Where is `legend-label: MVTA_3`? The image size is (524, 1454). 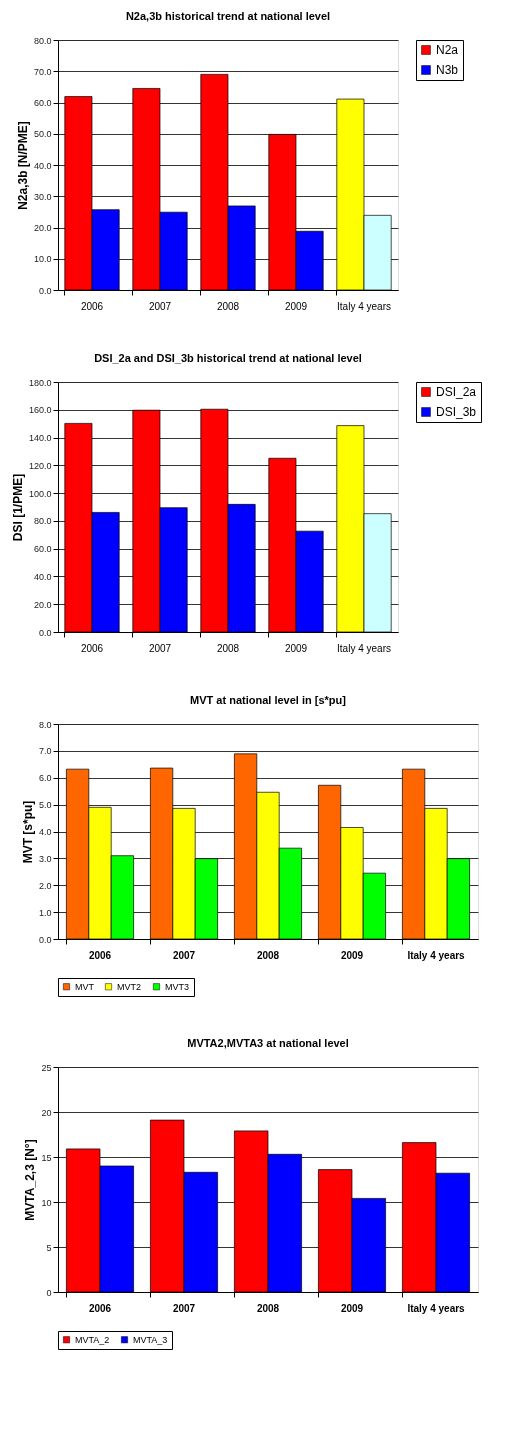
legend-label: MVTA_3 is located at coordinates (150, 1339).